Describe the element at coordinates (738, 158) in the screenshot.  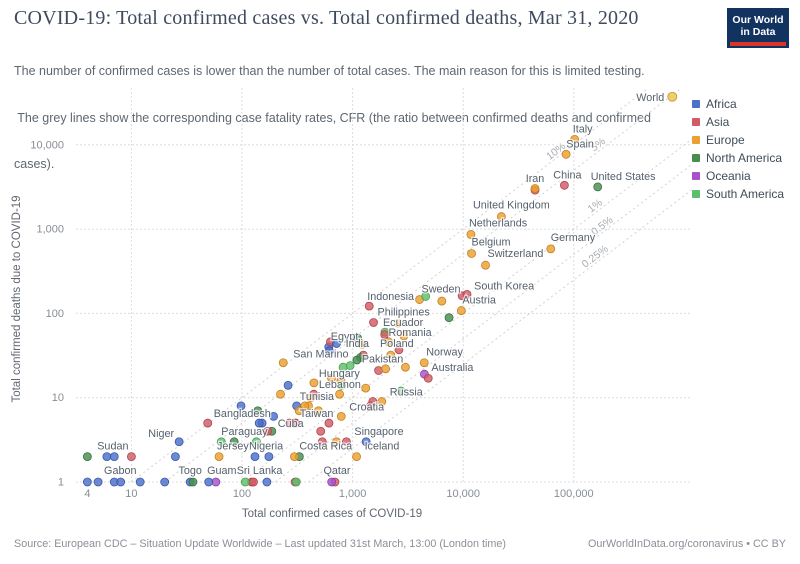
I see `legend-item-north_america: North America` at that location.